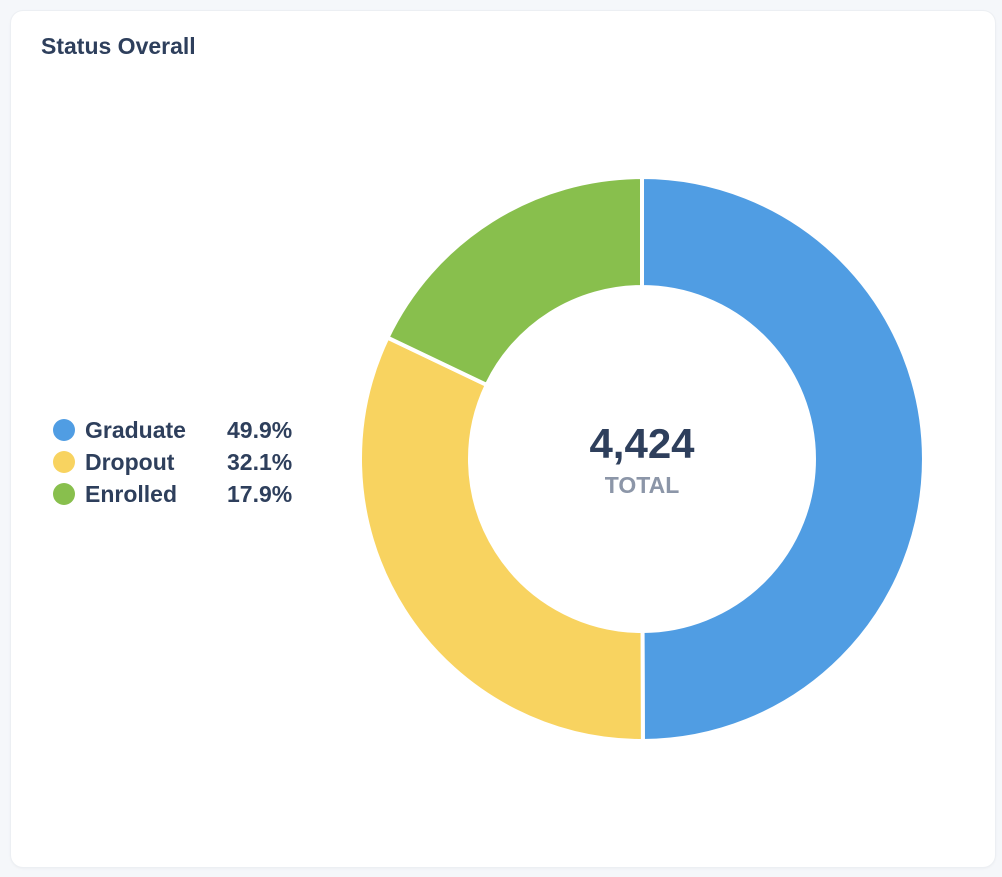  Describe the element at coordinates (642, 443) in the screenshot. I see `center-total-value: 4,424` at that location.